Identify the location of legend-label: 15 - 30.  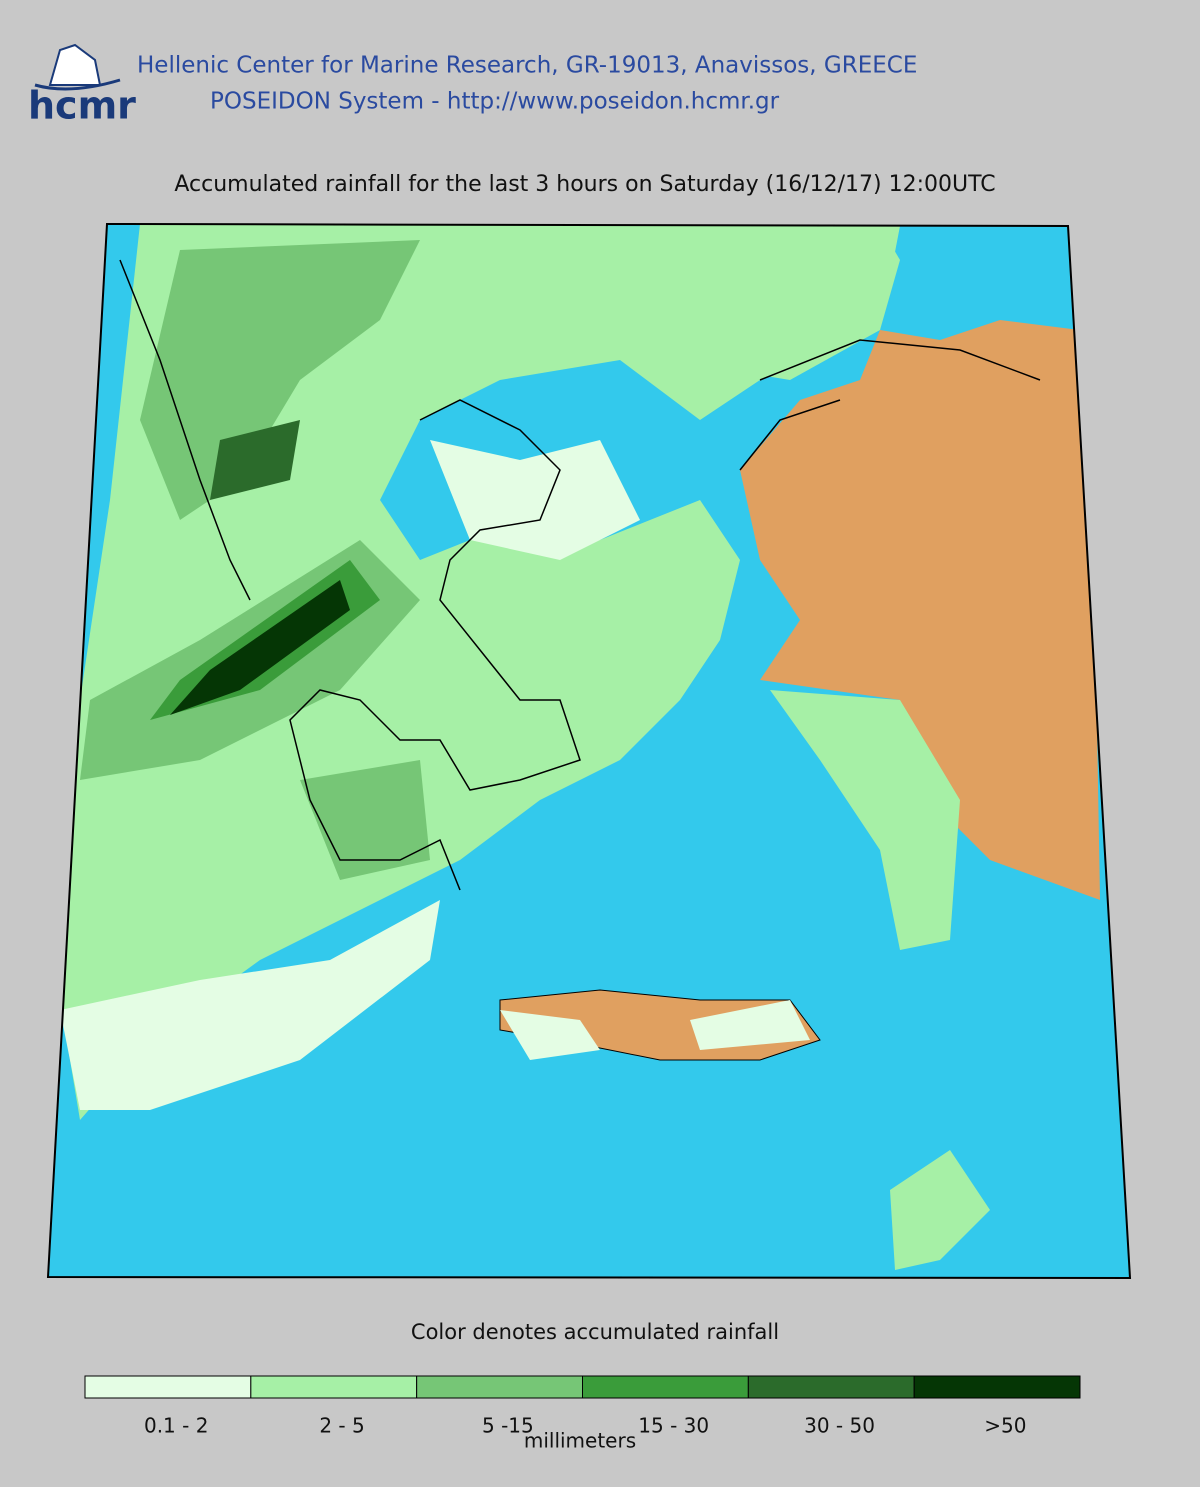
(673, 1426).